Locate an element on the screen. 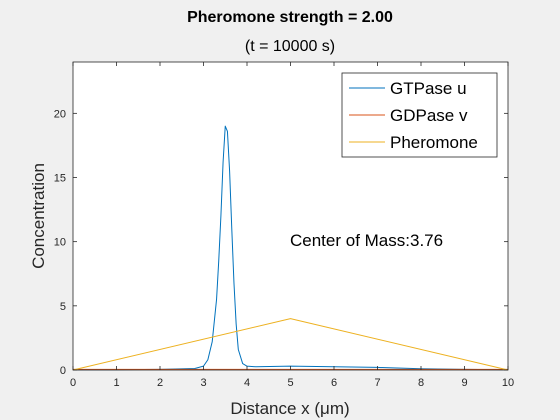 The image size is (560, 420). chart-subtitle: (t = 10000 s) is located at coordinates (290, 46).